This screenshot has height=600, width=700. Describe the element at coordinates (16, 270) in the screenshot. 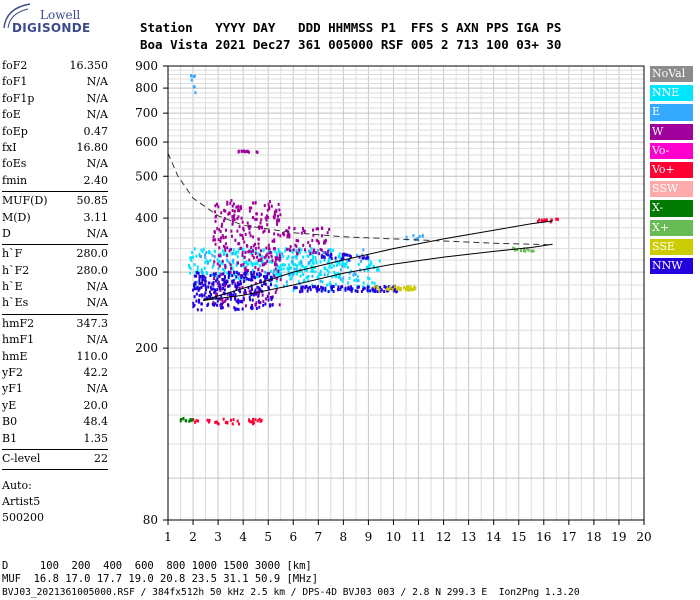

I see `param-label: h`F2` at that location.